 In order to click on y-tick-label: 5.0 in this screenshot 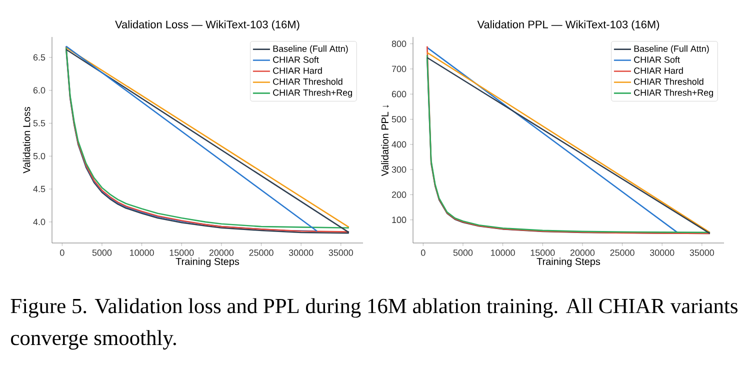, I will do `click(39, 156)`.